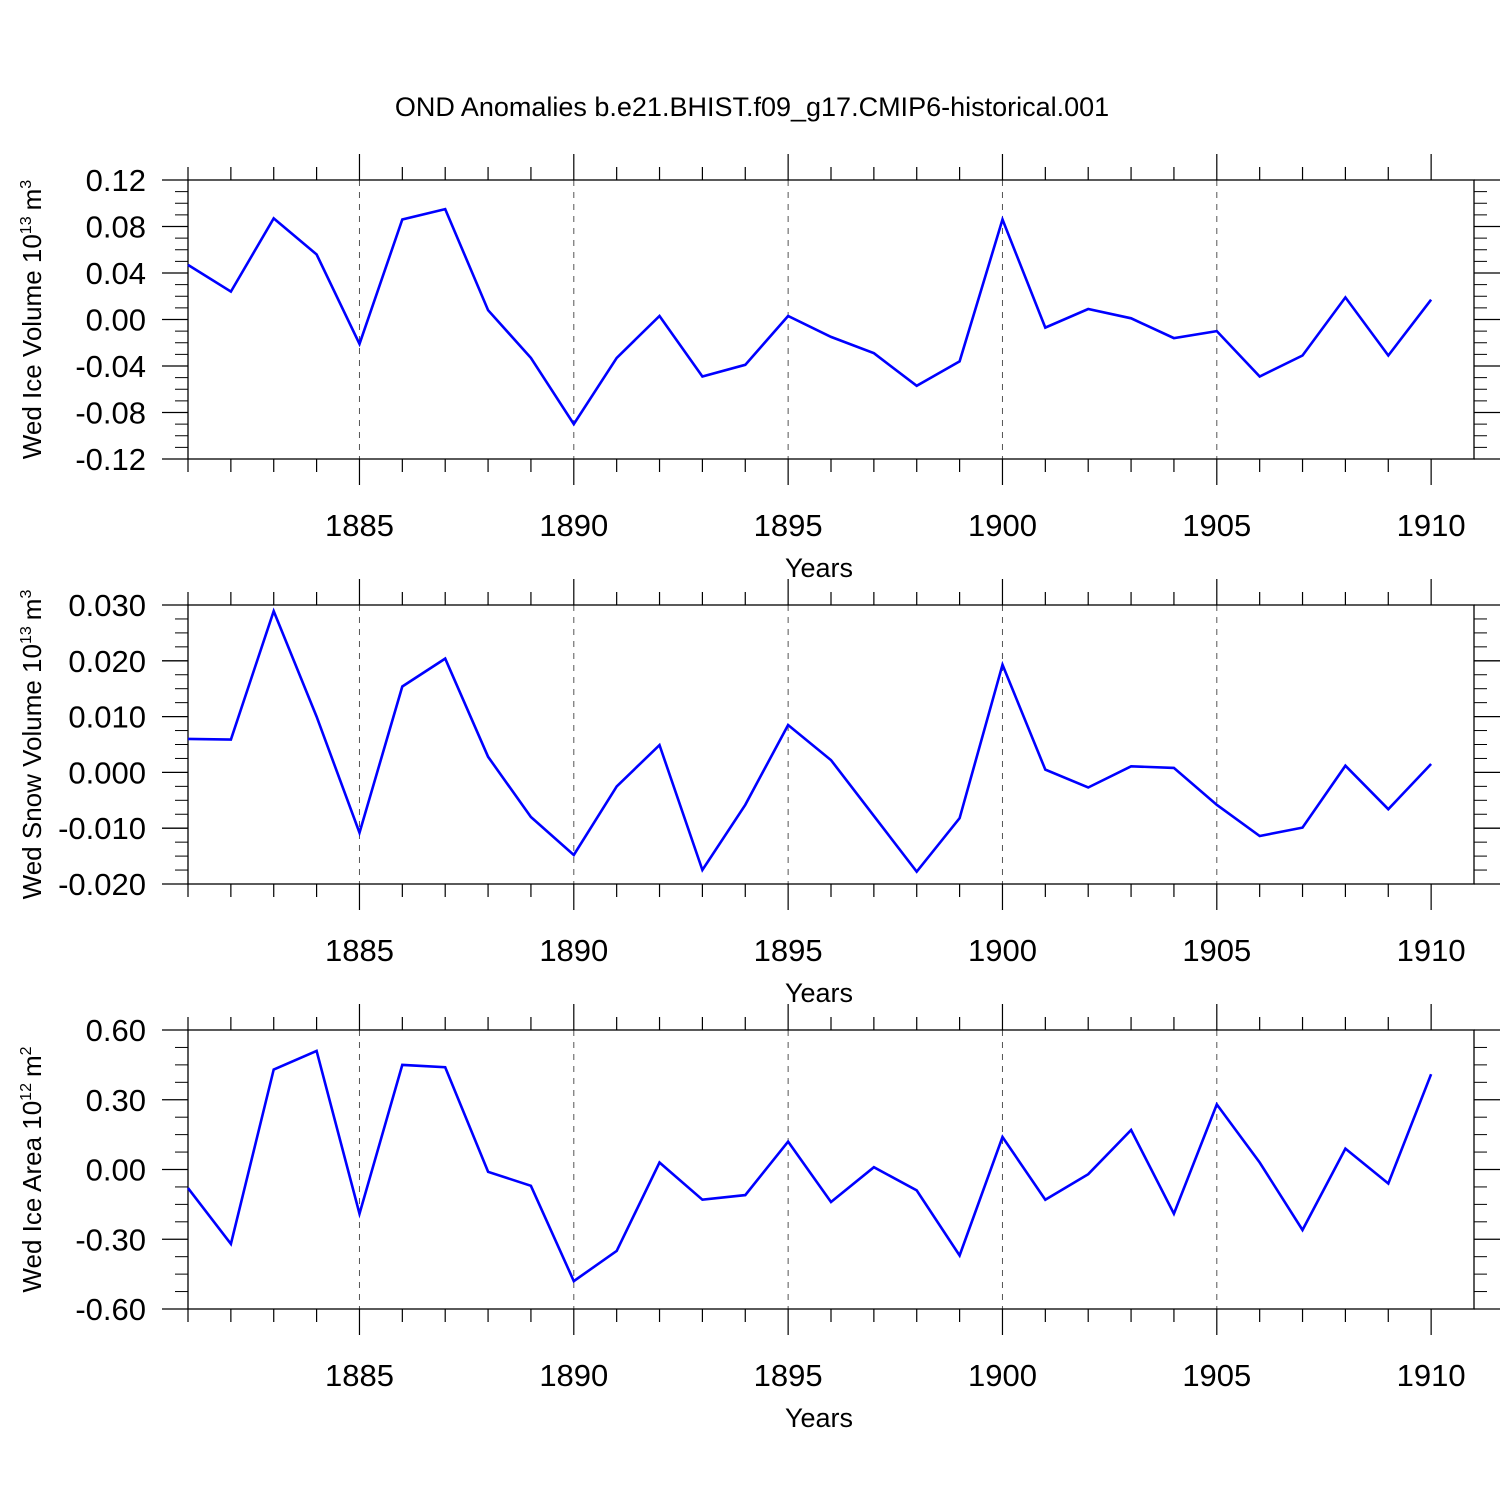 The image size is (1500, 1500). What do you see at coordinates (116, 1030) in the screenshot?
I see `y-tick-label: 0.60` at bounding box center [116, 1030].